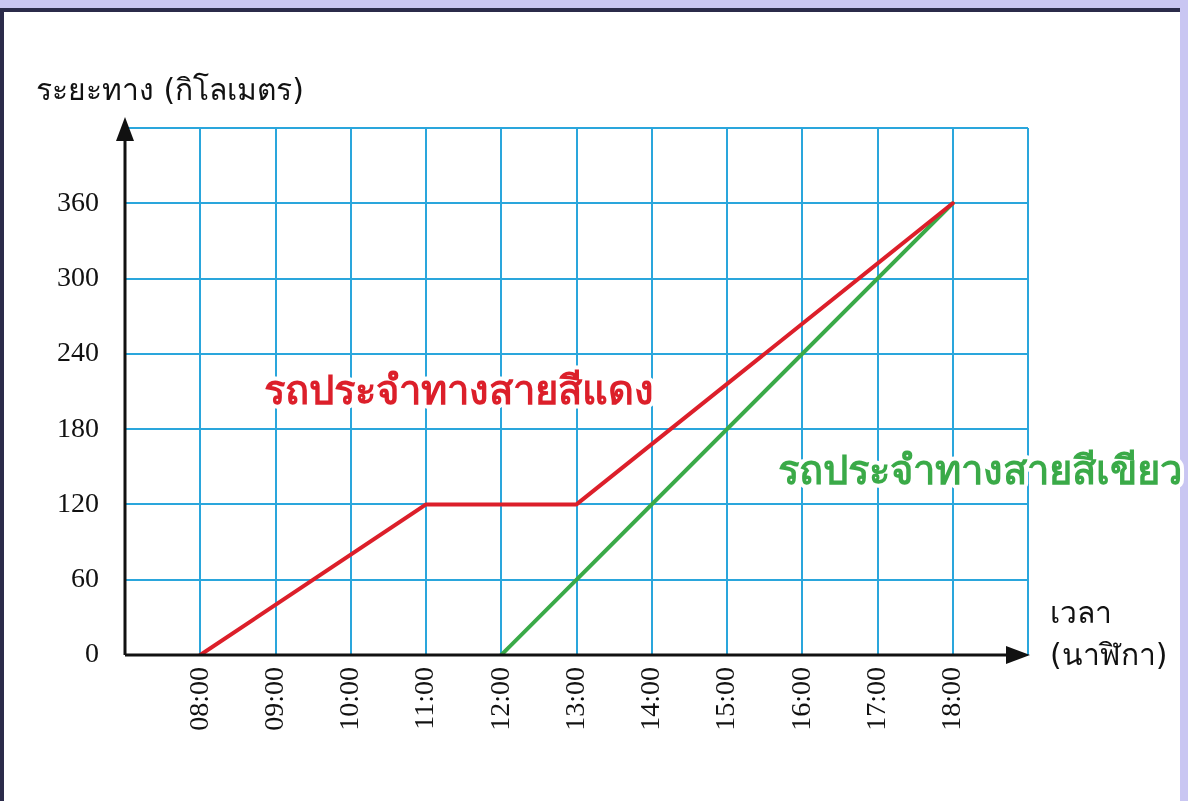  I want to click on x-tick-label: 11:00, so click(424, 698).